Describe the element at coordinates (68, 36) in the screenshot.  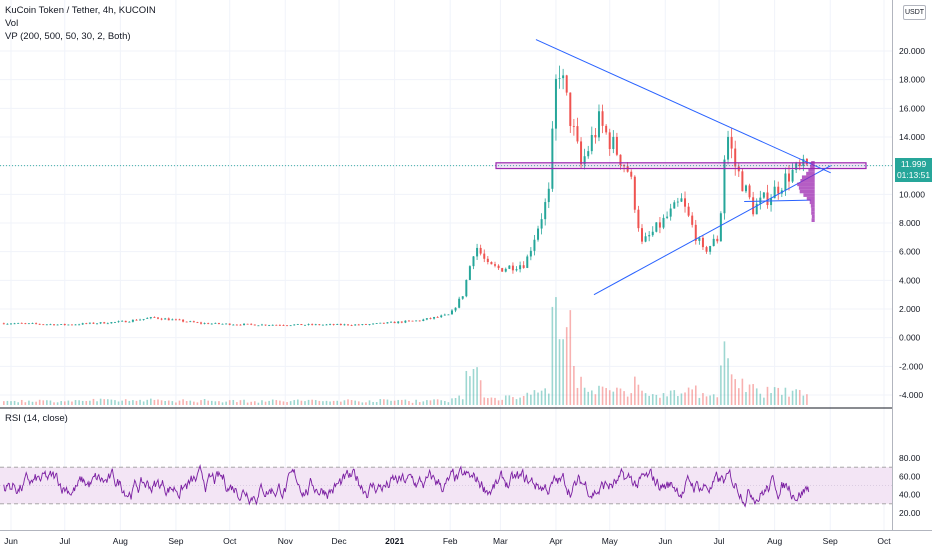
I see `vp-legend: VP (200, 500, 50, 30, 2, Both)` at that location.